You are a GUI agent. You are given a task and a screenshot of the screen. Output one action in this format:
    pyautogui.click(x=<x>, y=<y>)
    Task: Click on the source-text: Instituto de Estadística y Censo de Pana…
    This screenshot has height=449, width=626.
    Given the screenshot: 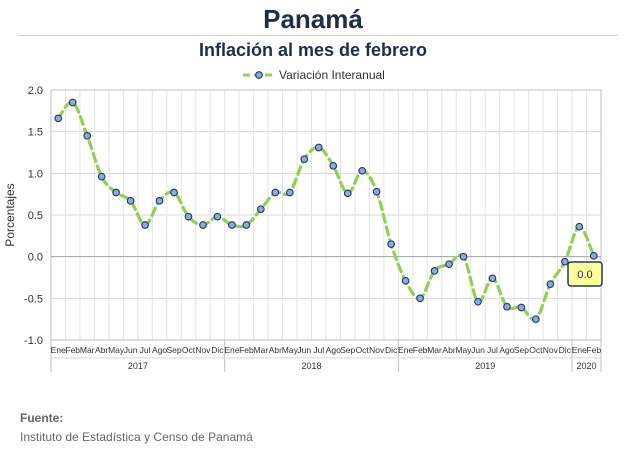 What is the action you would take?
    pyautogui.click(x=136, y=437)
    